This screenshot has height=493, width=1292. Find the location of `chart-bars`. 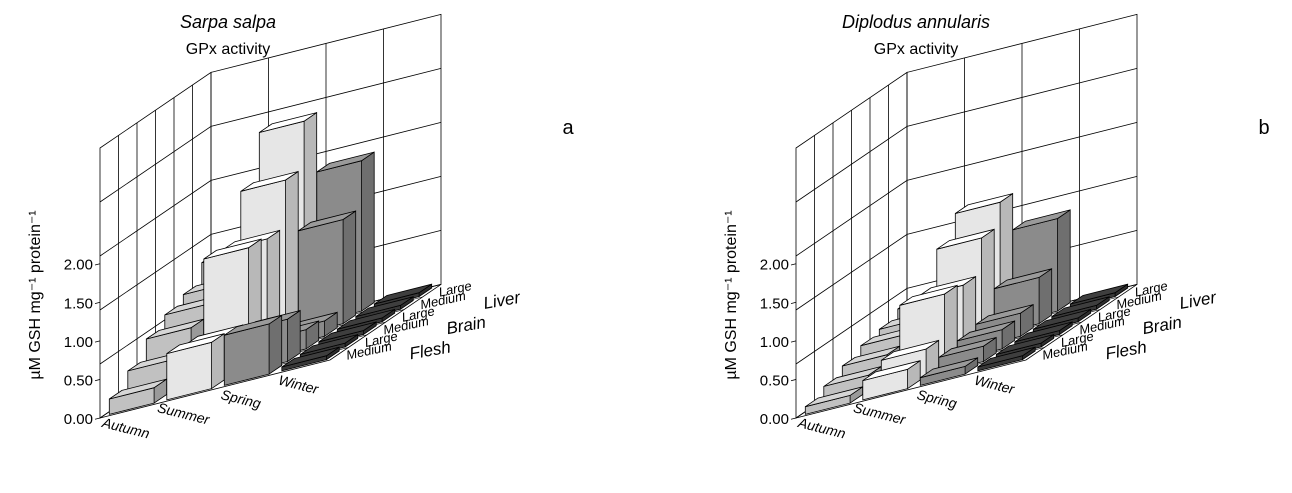

chart-bars is located at coordinates (966, 303).